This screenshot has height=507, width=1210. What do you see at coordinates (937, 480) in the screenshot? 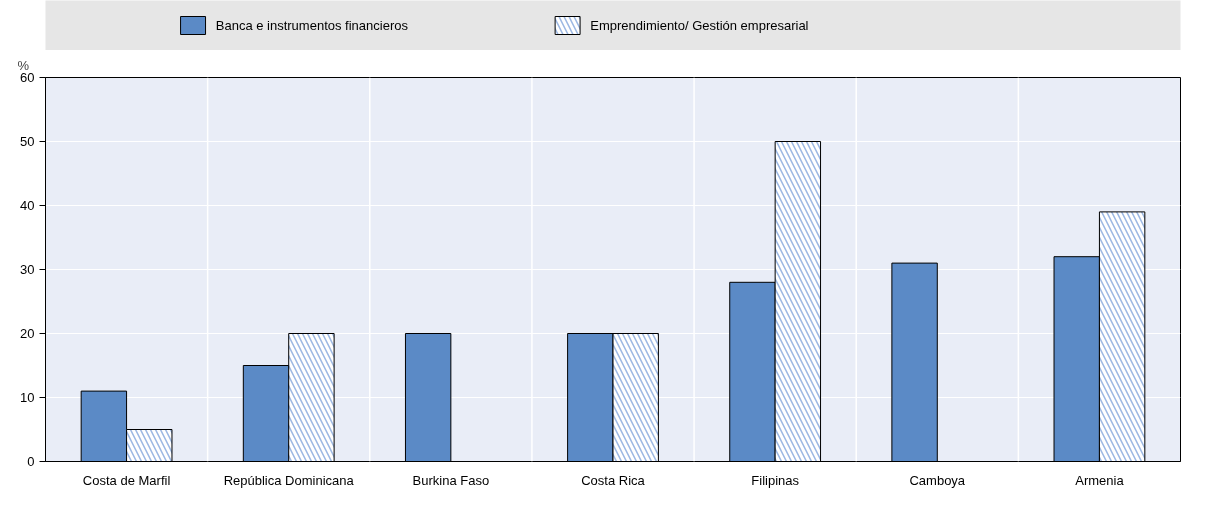
I see `x-tick-label: Camboya` at bounding box center [937, 480].